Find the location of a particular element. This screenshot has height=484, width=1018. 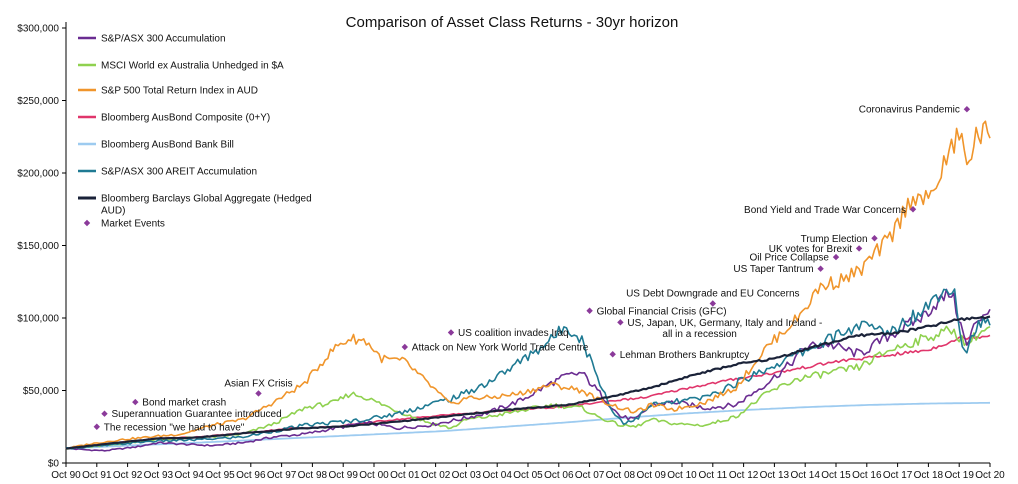

legend-label: S&P 500 Total Return Index in AUD is located at coordinates (179, 91).